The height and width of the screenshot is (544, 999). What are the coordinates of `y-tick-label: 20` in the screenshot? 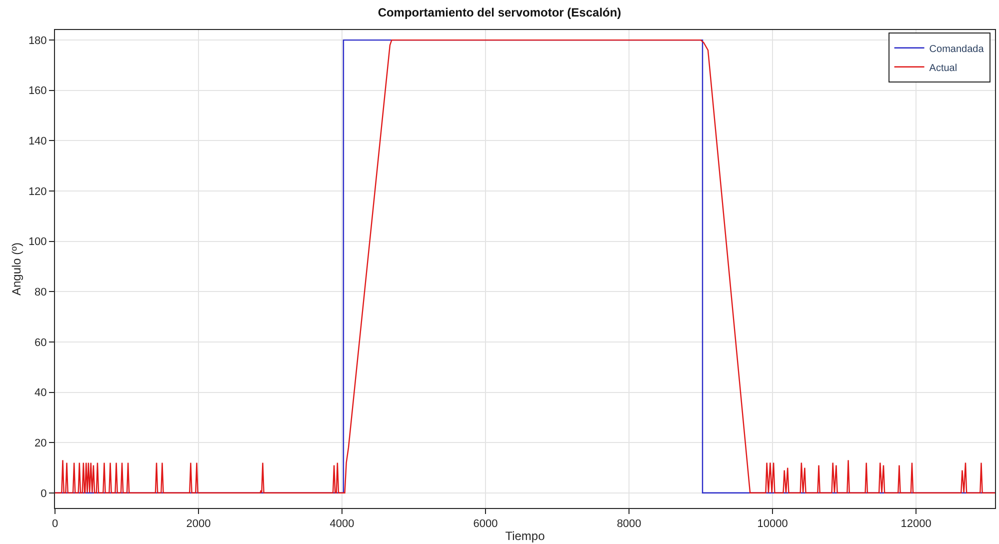 It's located at (40, 443).